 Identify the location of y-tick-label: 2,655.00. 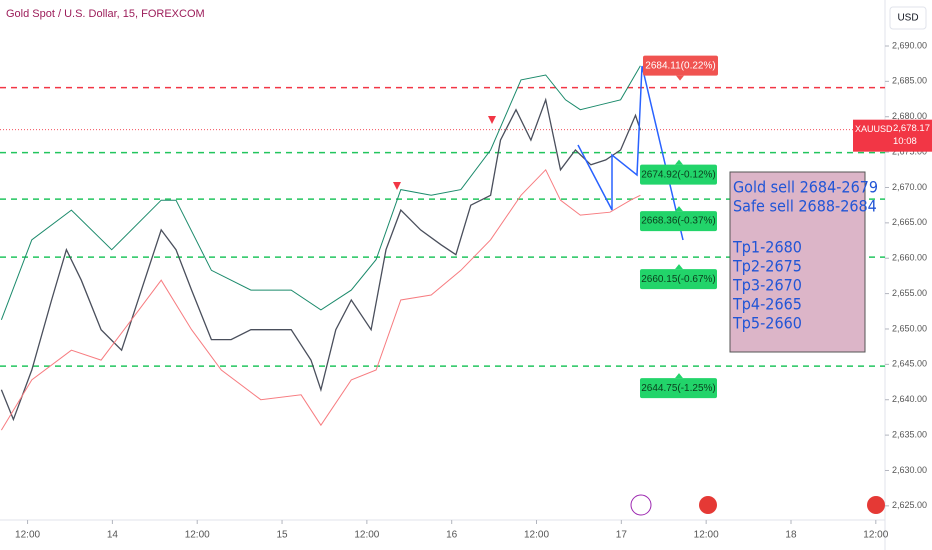
(909, 293).